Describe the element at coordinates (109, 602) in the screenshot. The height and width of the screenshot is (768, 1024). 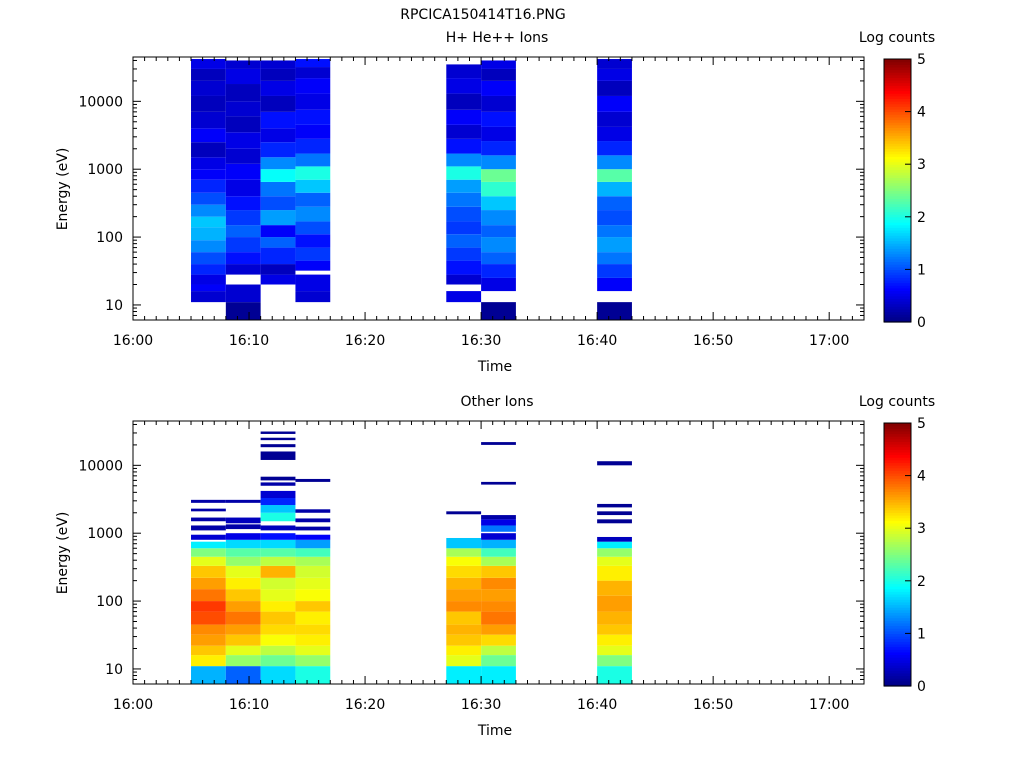
I see `y-tick-label: 100` at that location.